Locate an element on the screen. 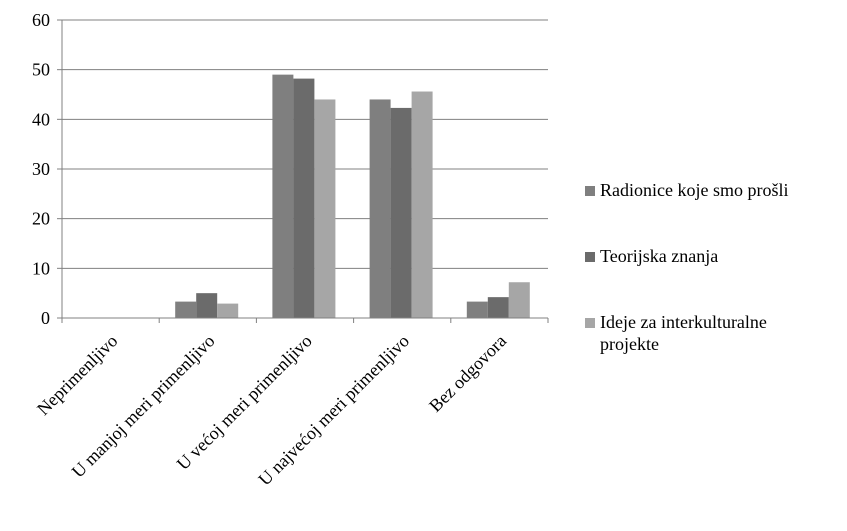 This screenshot has width=847, height=531. legend-label: Teorijska znanja is located at coordinates (659, 256).